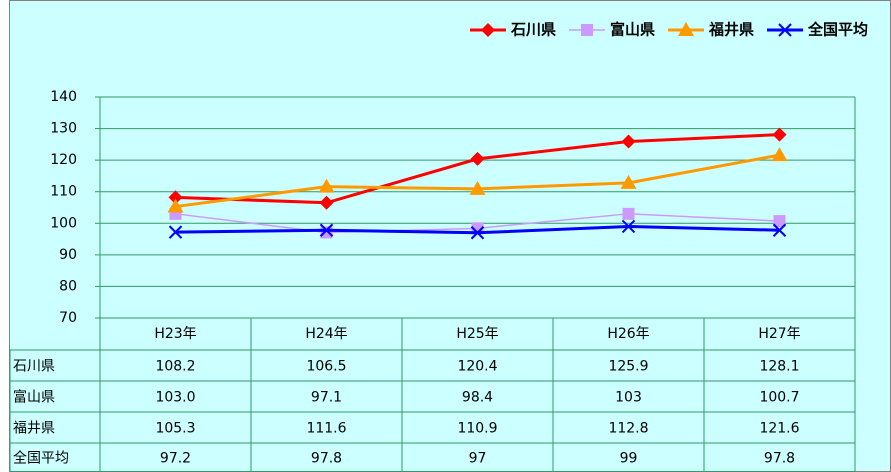 The height and width of the screenshot is (472, 891). I want to click on y-tick-label: 110, so click(63, 192).